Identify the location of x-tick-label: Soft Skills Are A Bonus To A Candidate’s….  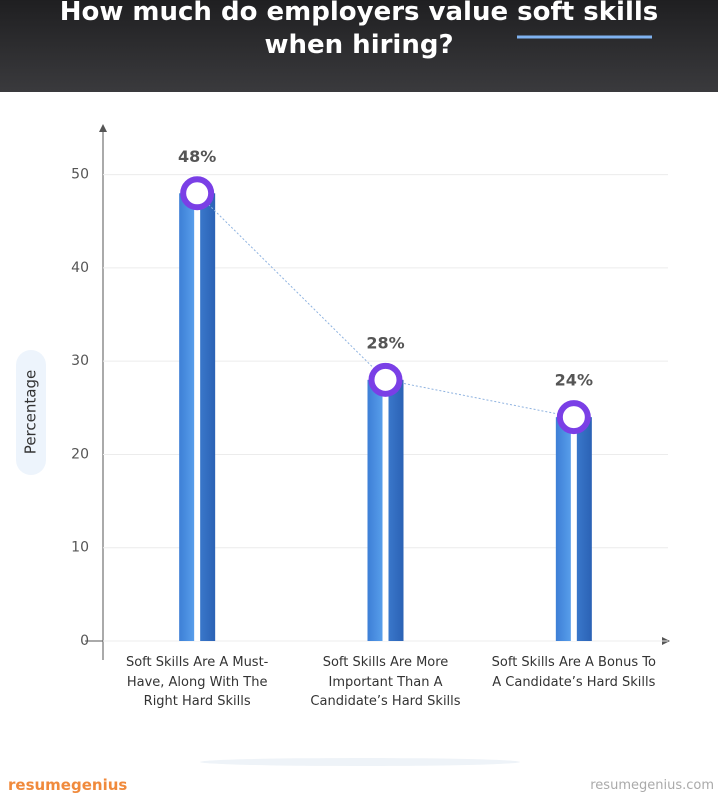
(573, 672).